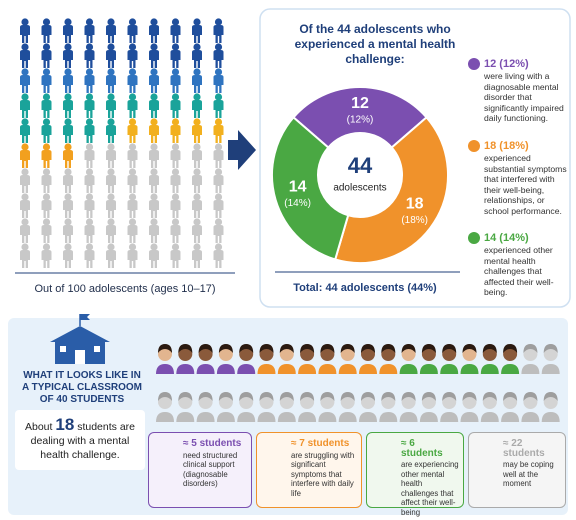 The image size is (576, 520). Describe the element at coordinates (528, 474) in the screenshot. I see `card-text: may be coping well at the moment` at that location.